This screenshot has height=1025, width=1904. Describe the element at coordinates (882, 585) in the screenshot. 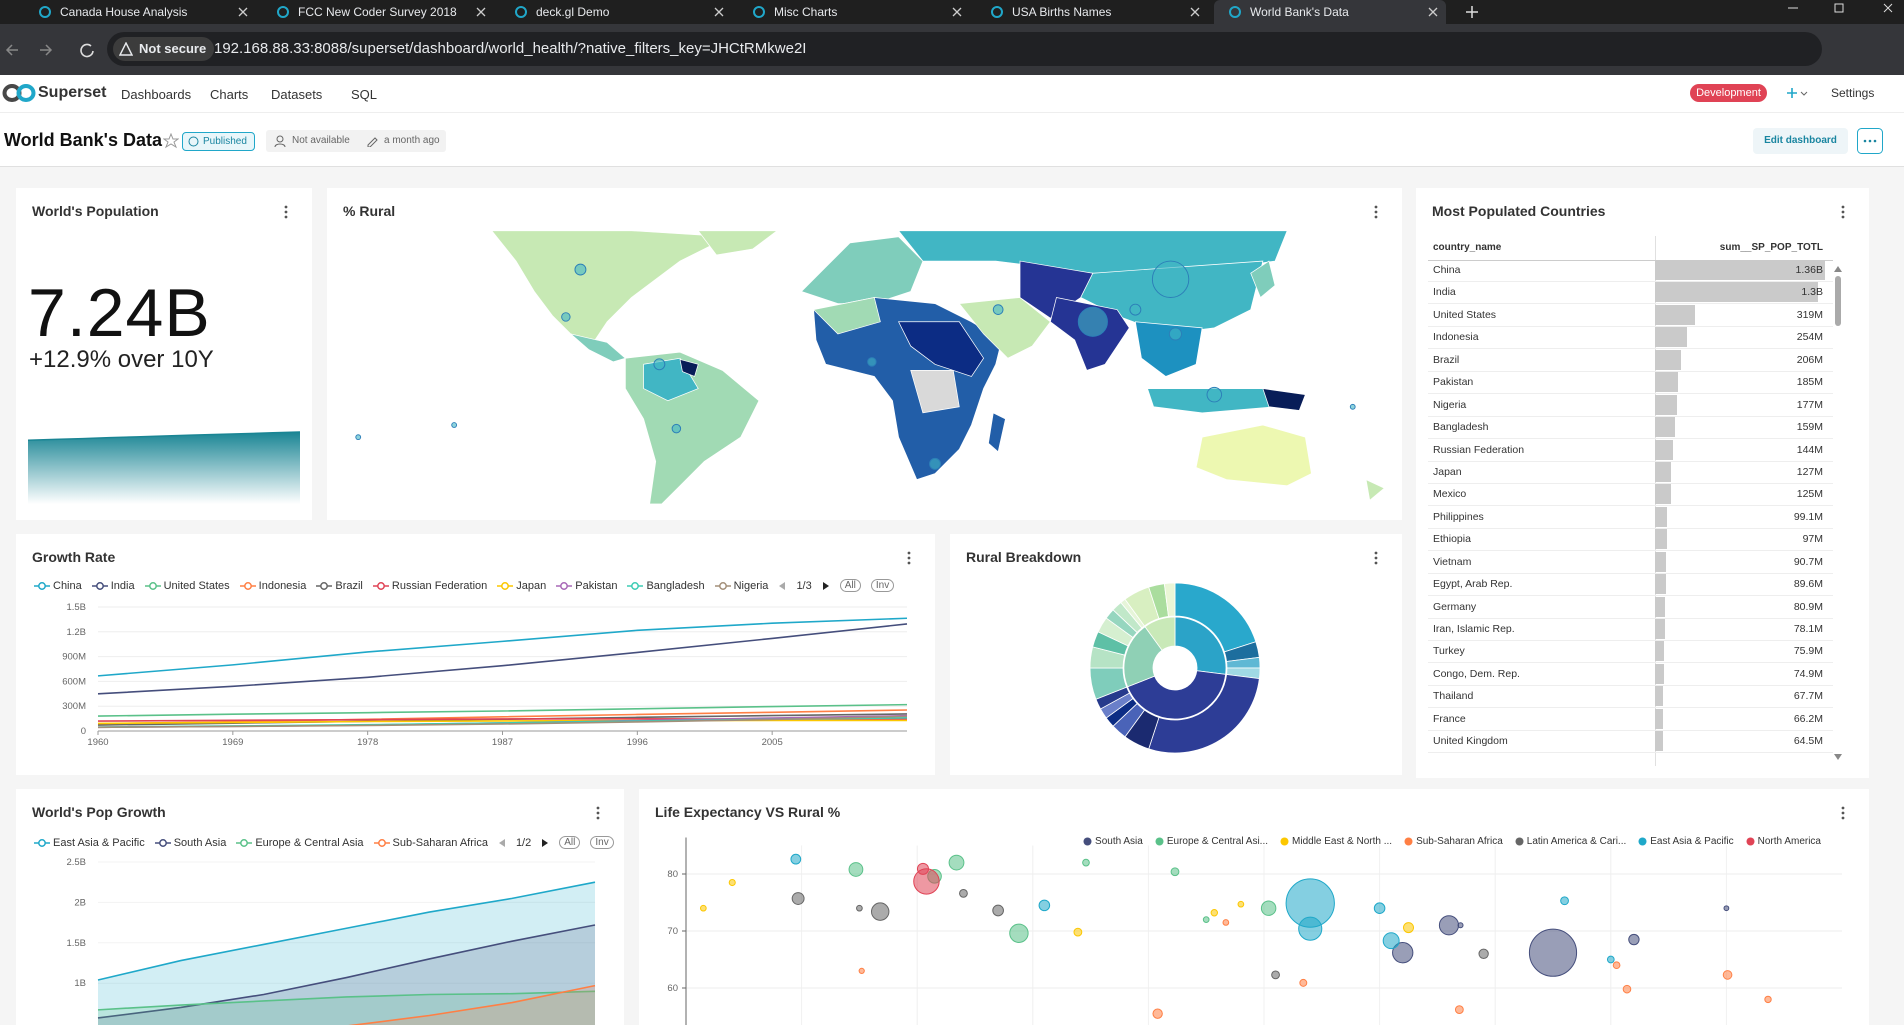

I see `legend-invert: Inv` at that location.